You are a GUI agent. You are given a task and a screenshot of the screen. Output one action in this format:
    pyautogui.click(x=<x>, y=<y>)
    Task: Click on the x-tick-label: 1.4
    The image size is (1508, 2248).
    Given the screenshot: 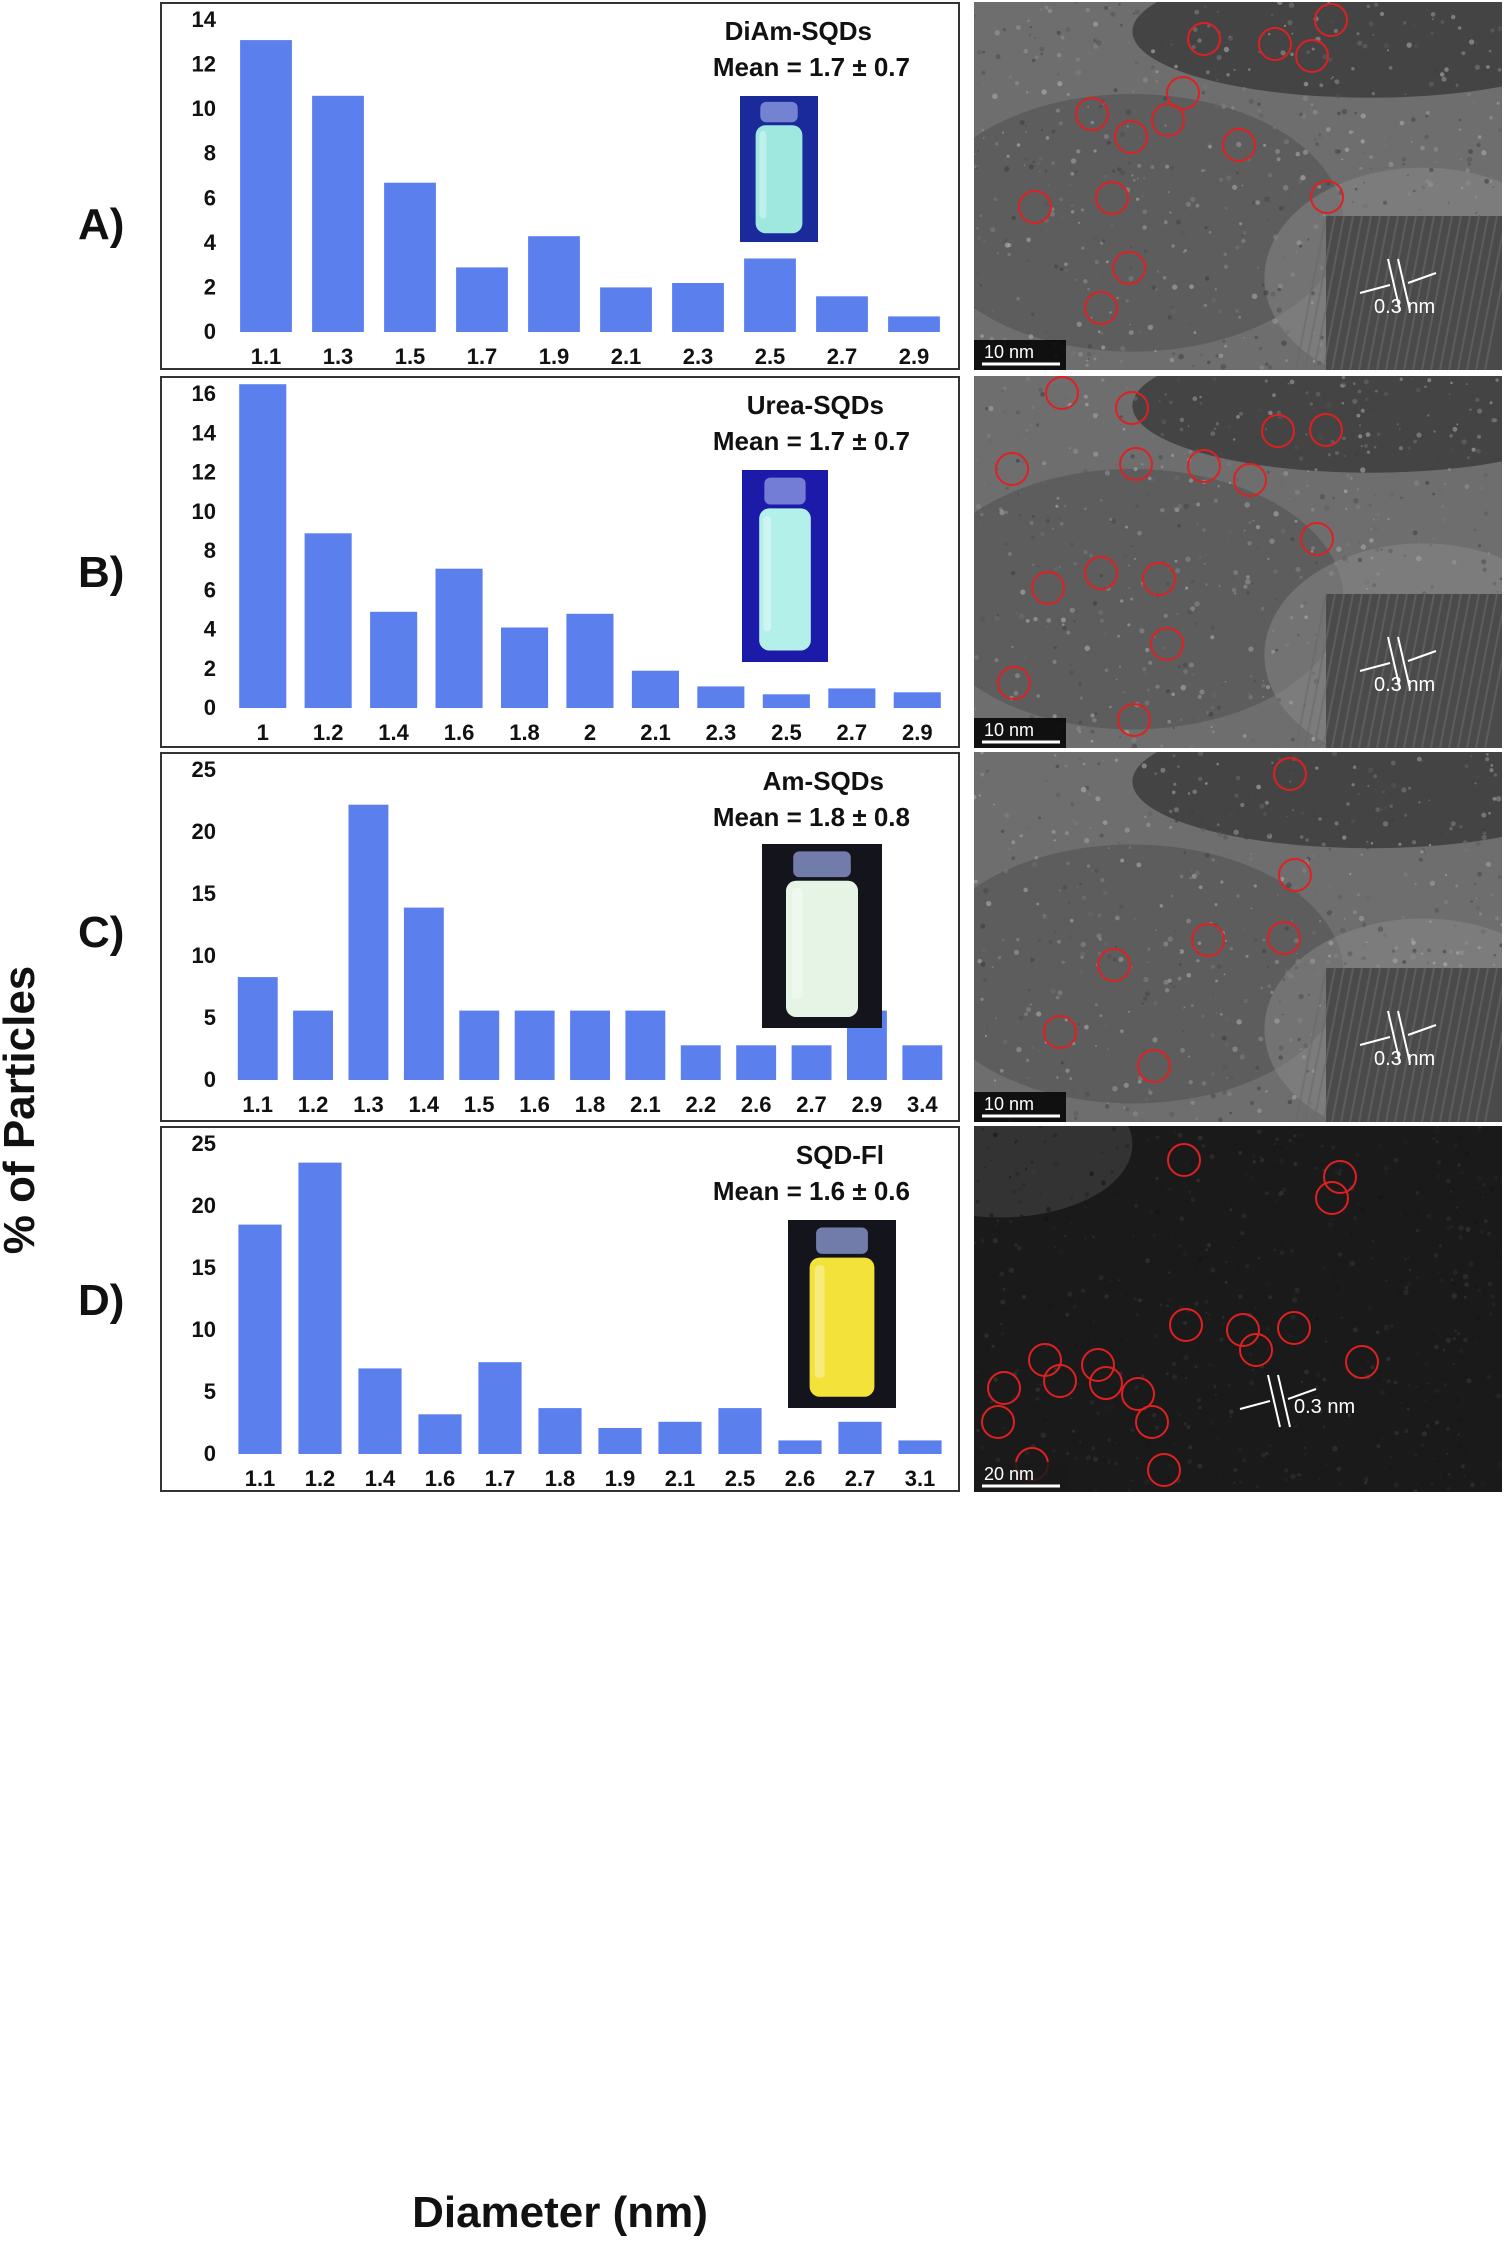 What is the action you would take?
    pyautogui.click(x=393, y=732)
    